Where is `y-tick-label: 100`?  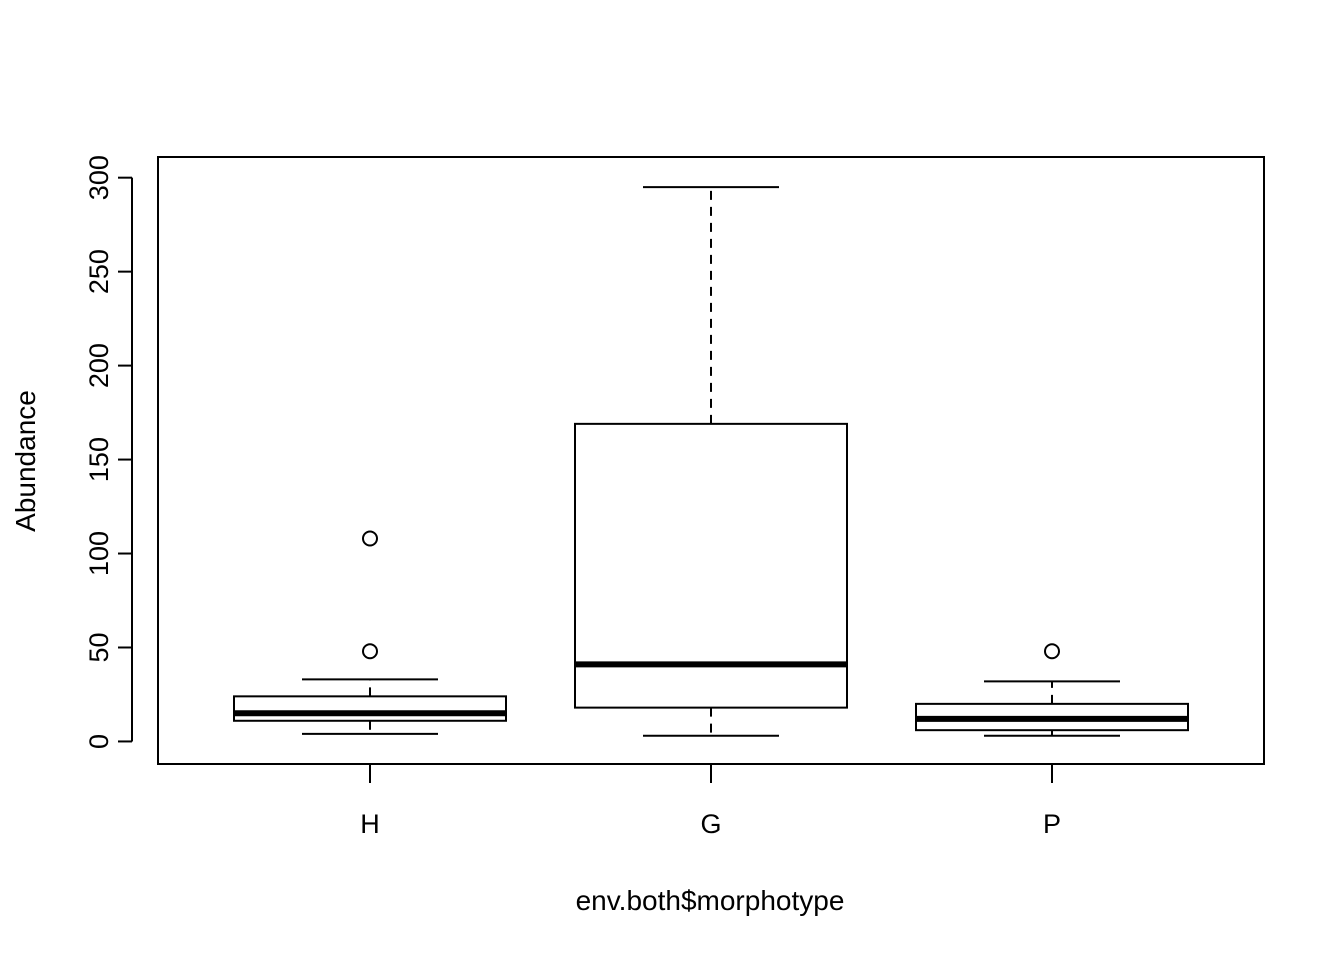
y-tick-label: 100 is located at coordinates (99, 553).